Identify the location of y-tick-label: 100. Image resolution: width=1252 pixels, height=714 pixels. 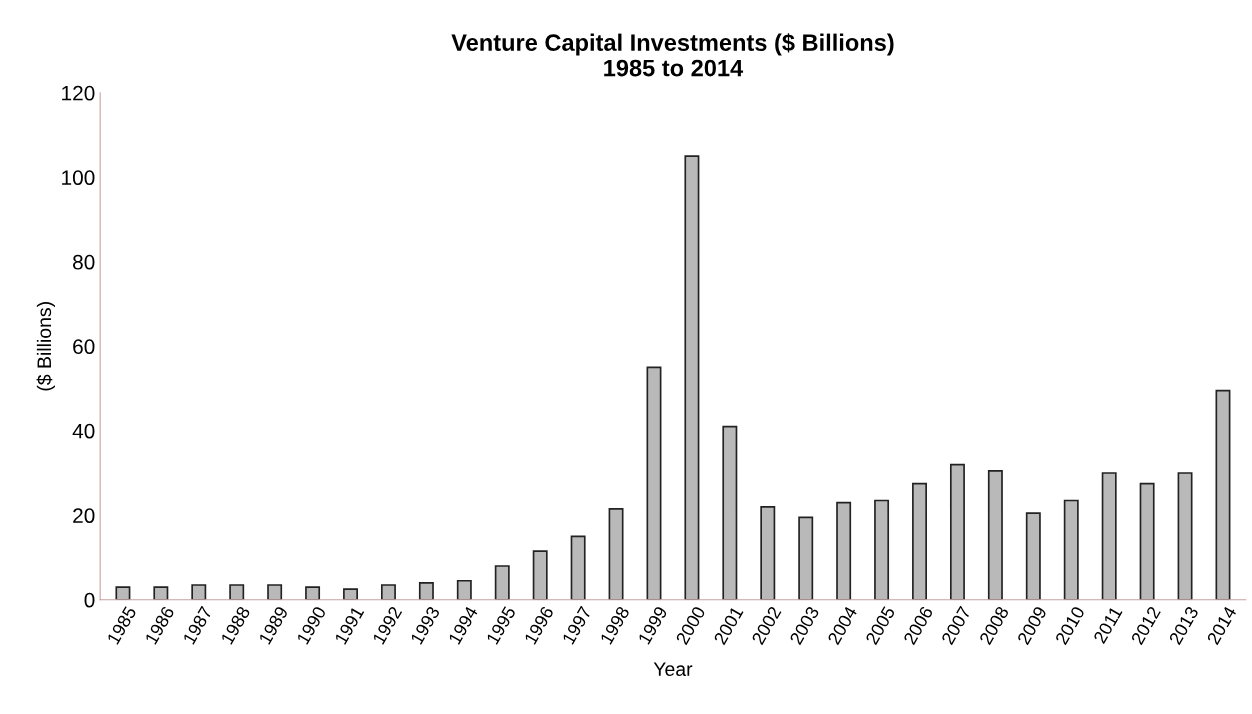
(78, 178).